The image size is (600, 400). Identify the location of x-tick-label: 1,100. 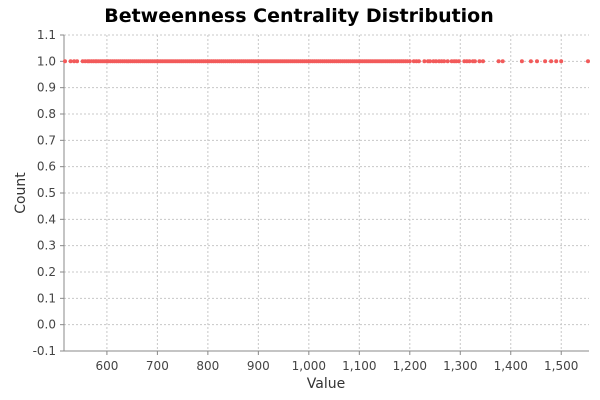
(359, 366).